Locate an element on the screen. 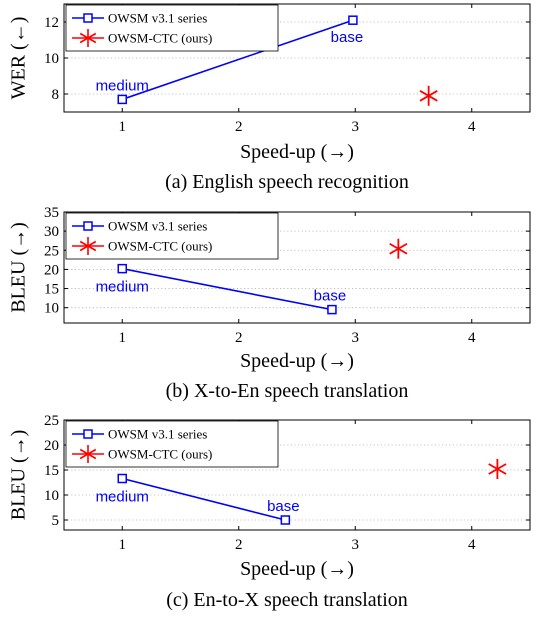 This screenshot has height=619, width=541. panel-caption: (b) X-to-En speech translation is located at coordinates (287, 391).